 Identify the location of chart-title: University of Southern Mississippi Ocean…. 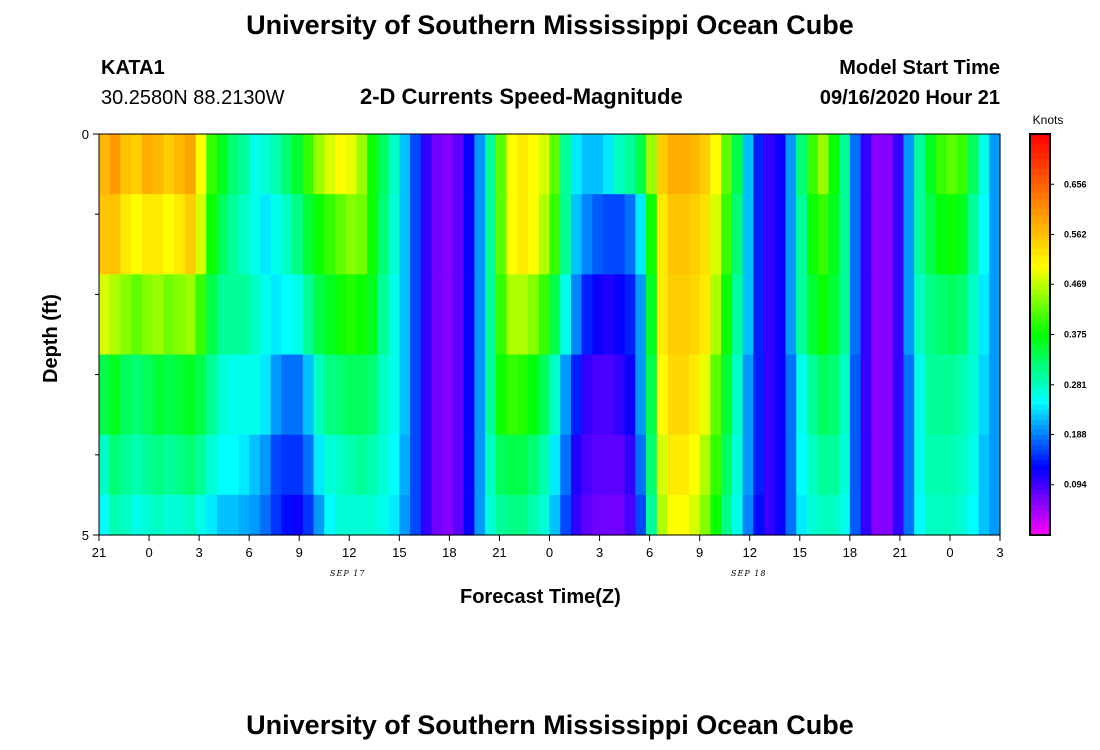
(550, 25).